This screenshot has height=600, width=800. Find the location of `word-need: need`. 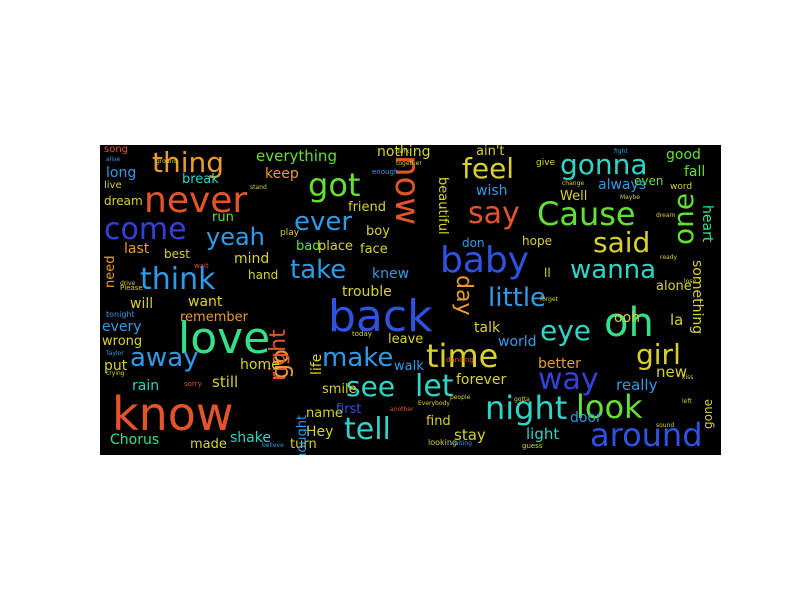

word-need: need is located at coordinates (110, 272).